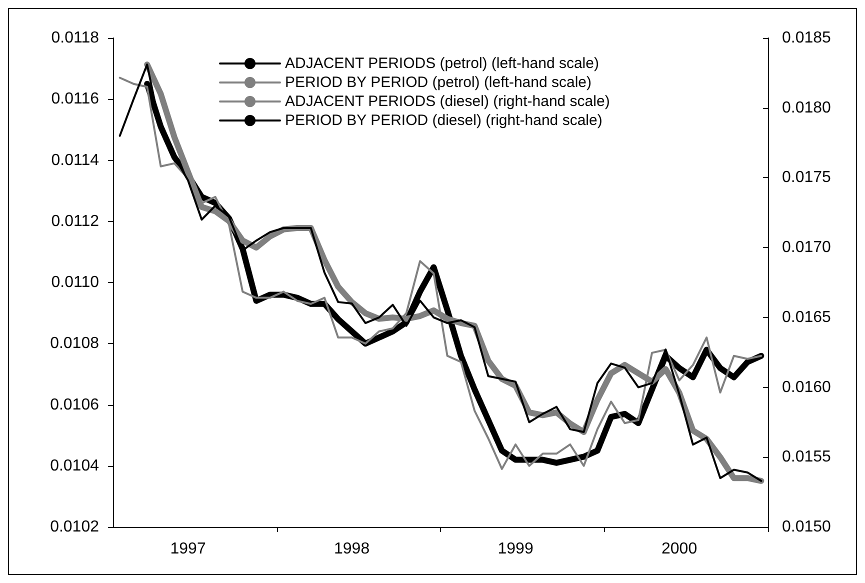 The height and width of the screenshot is (583, 865). What do you see at coordinates (75, 405) in the screenshot?
I see `y-tick-label: 0.0106` at bounding box center [75, 405].